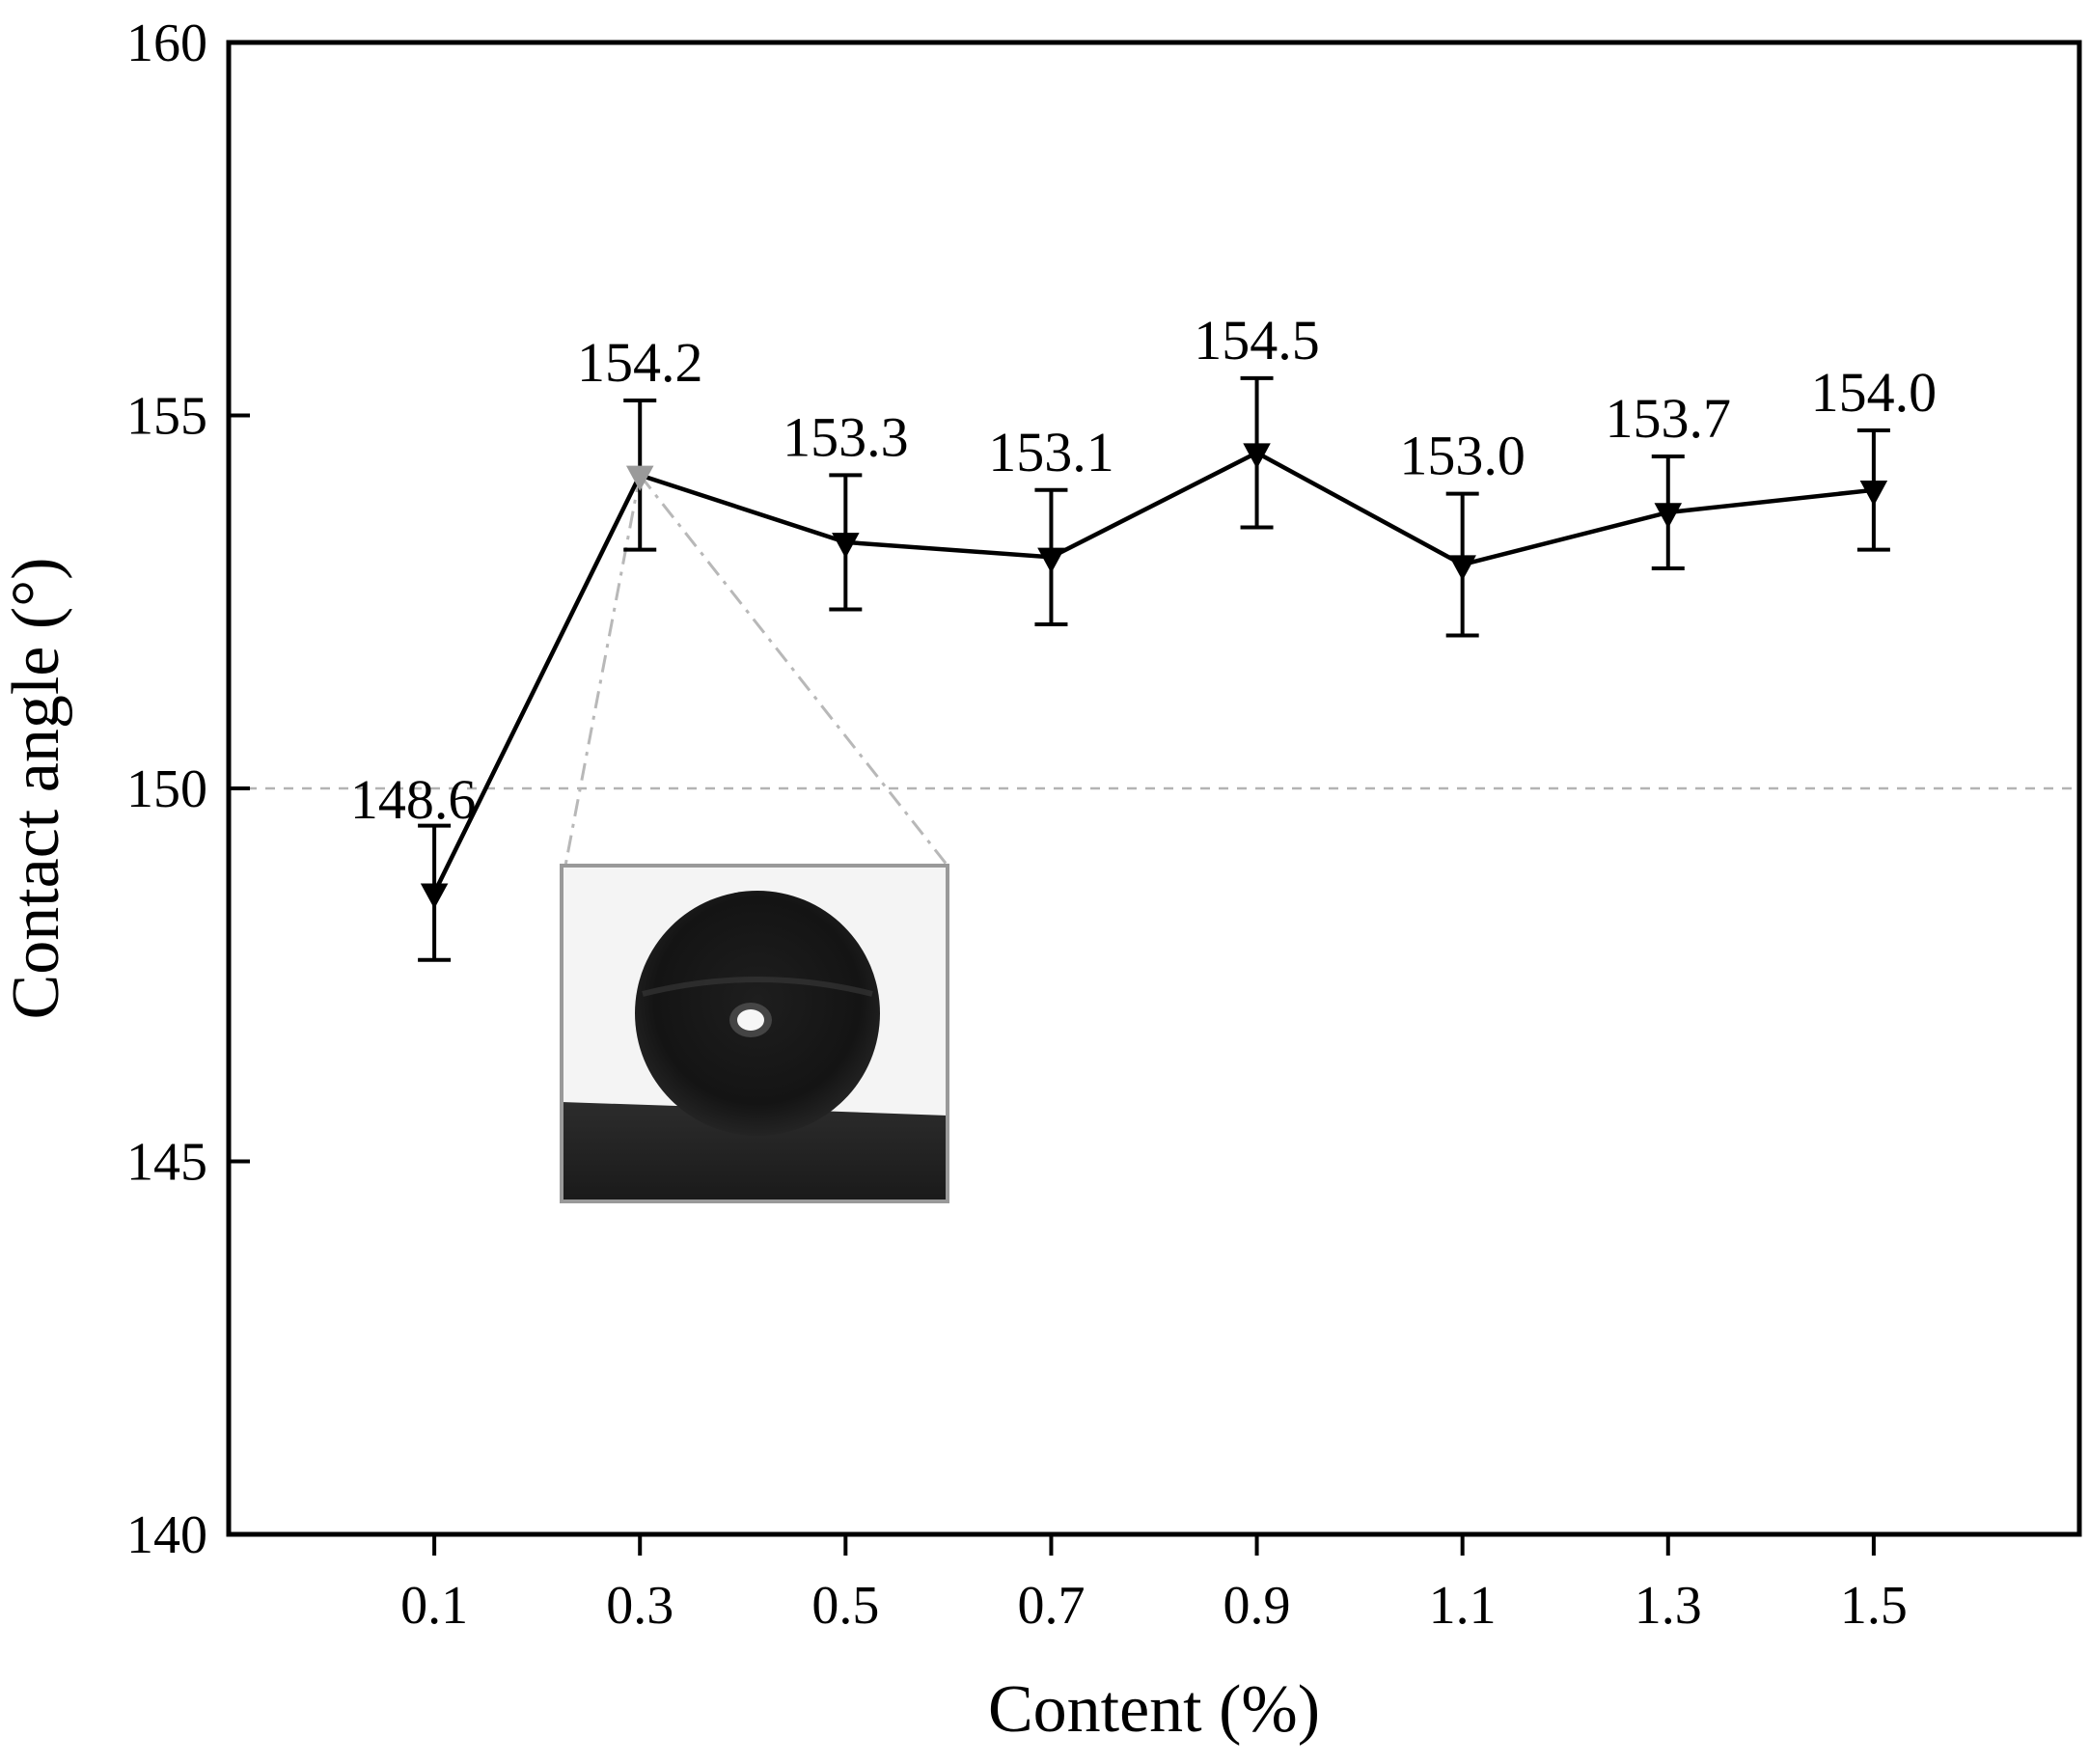  I want to click on x-axis-title: Content (%), so click(1154, 1709).